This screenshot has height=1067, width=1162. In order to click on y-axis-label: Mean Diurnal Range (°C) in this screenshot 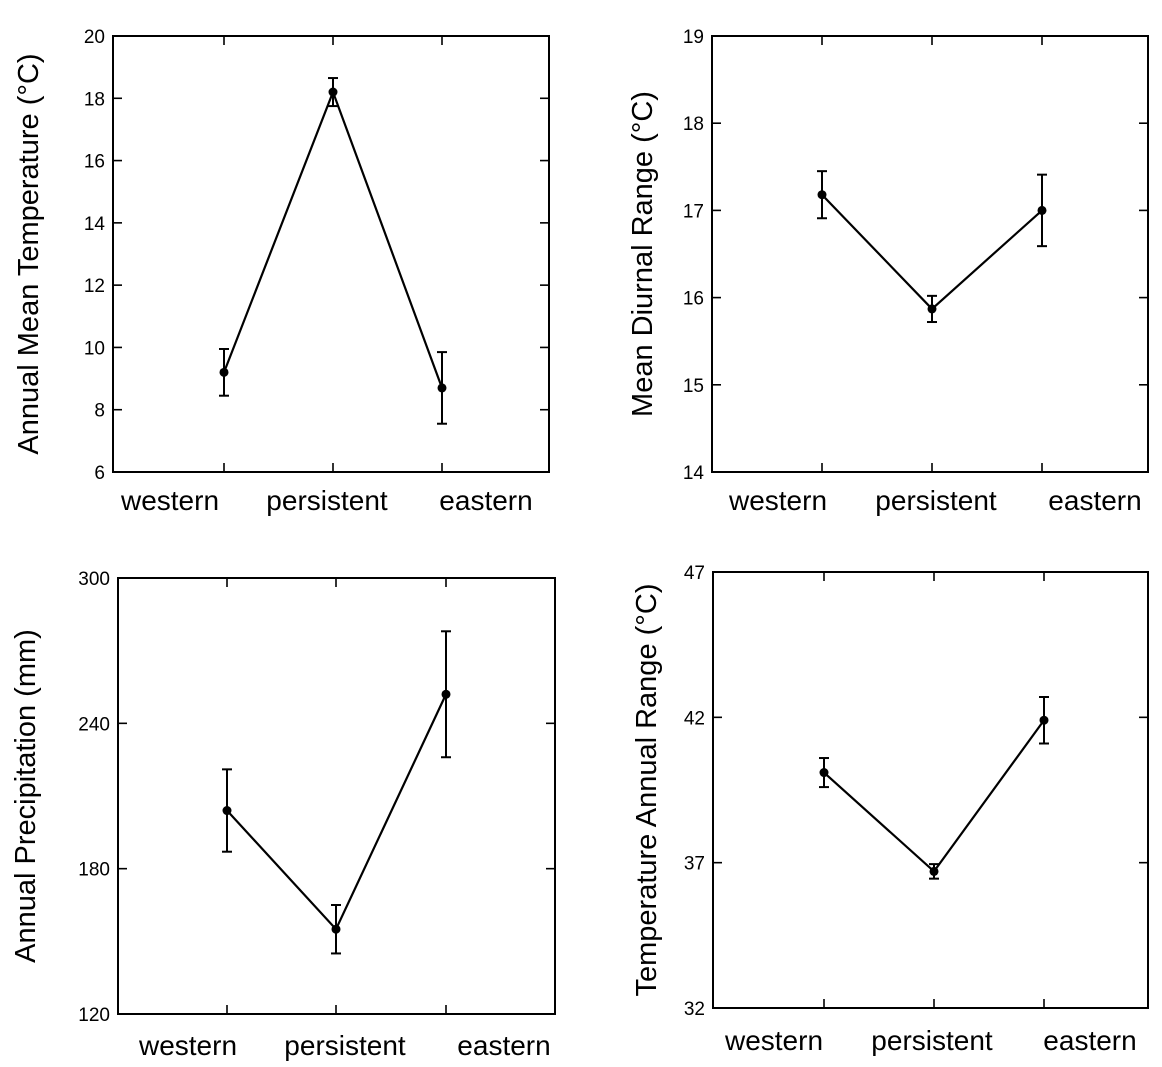, I will do `click(643, 254)`.